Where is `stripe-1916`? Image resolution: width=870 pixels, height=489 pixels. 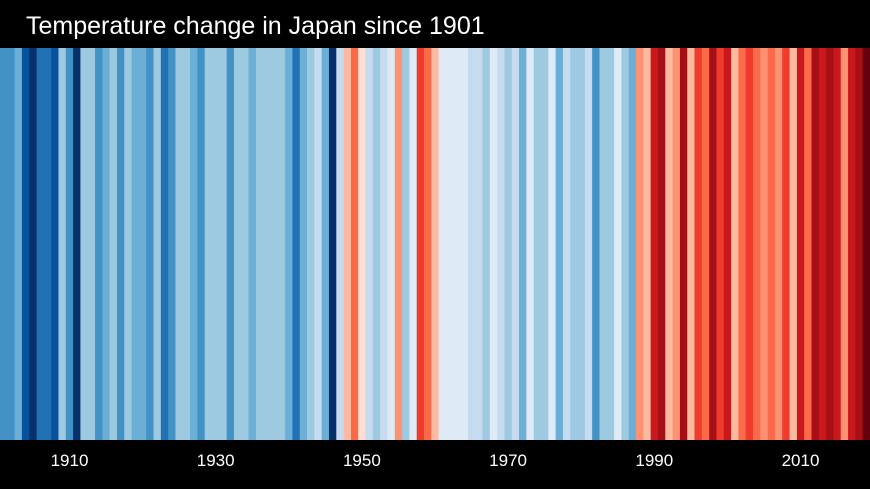
stripe-1916 is located at coordinates (113, 244).